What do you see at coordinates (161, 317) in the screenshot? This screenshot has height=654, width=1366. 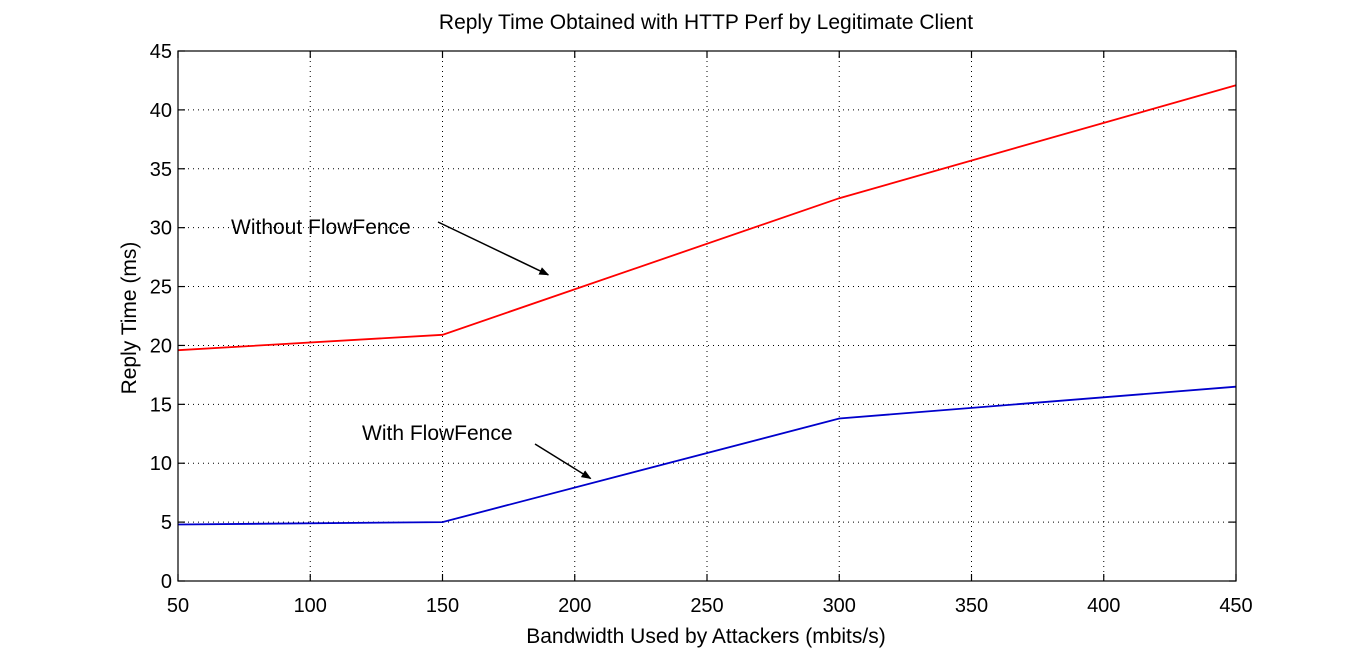 I see `y-tick-labels: 0 5 10 15 20 25 30 35 40 45` at bounding box center [161, 317].